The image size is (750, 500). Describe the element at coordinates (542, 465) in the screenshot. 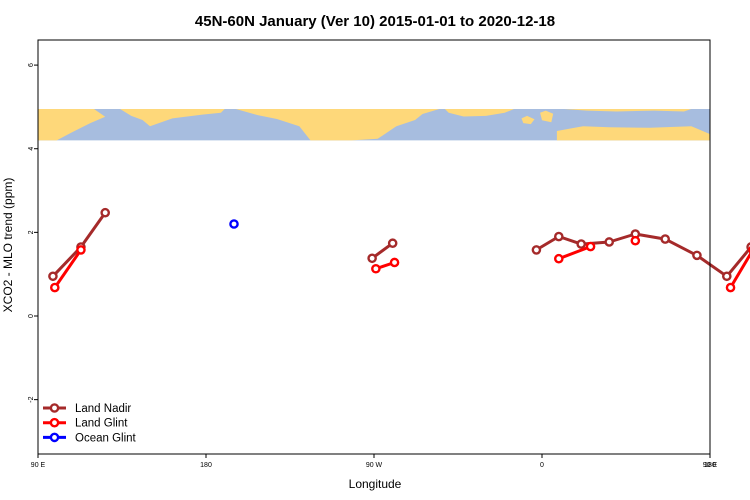

I see `x-tick-label: 0` at that location.